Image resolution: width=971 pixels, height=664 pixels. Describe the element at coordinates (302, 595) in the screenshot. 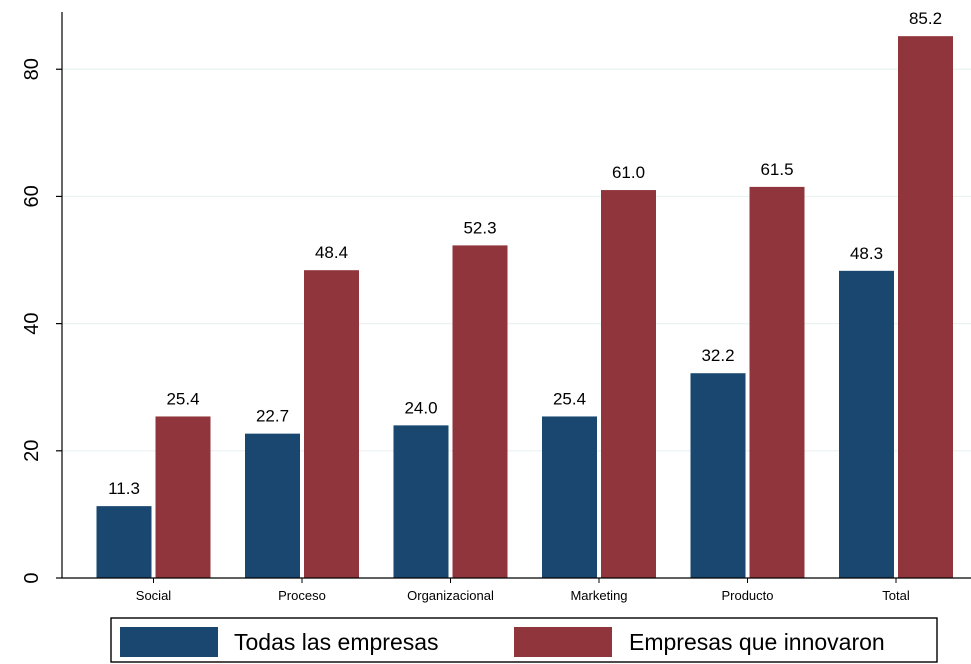

I see `x-tick-label: Proceso` at that location.